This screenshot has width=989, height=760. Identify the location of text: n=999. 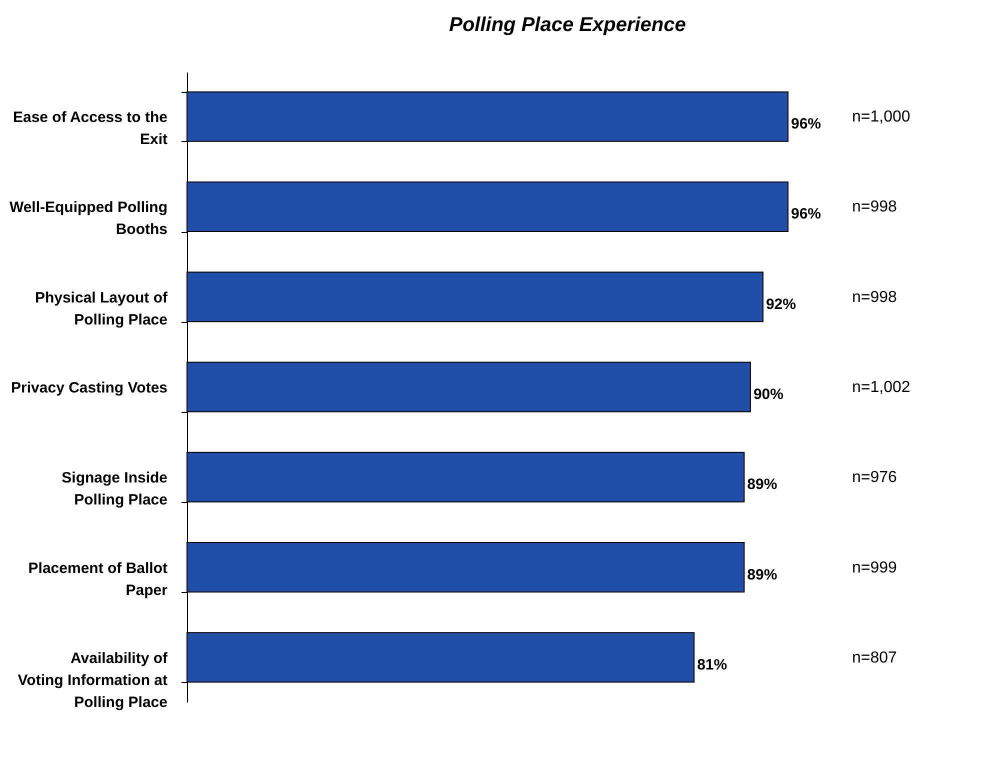
(875, 567).